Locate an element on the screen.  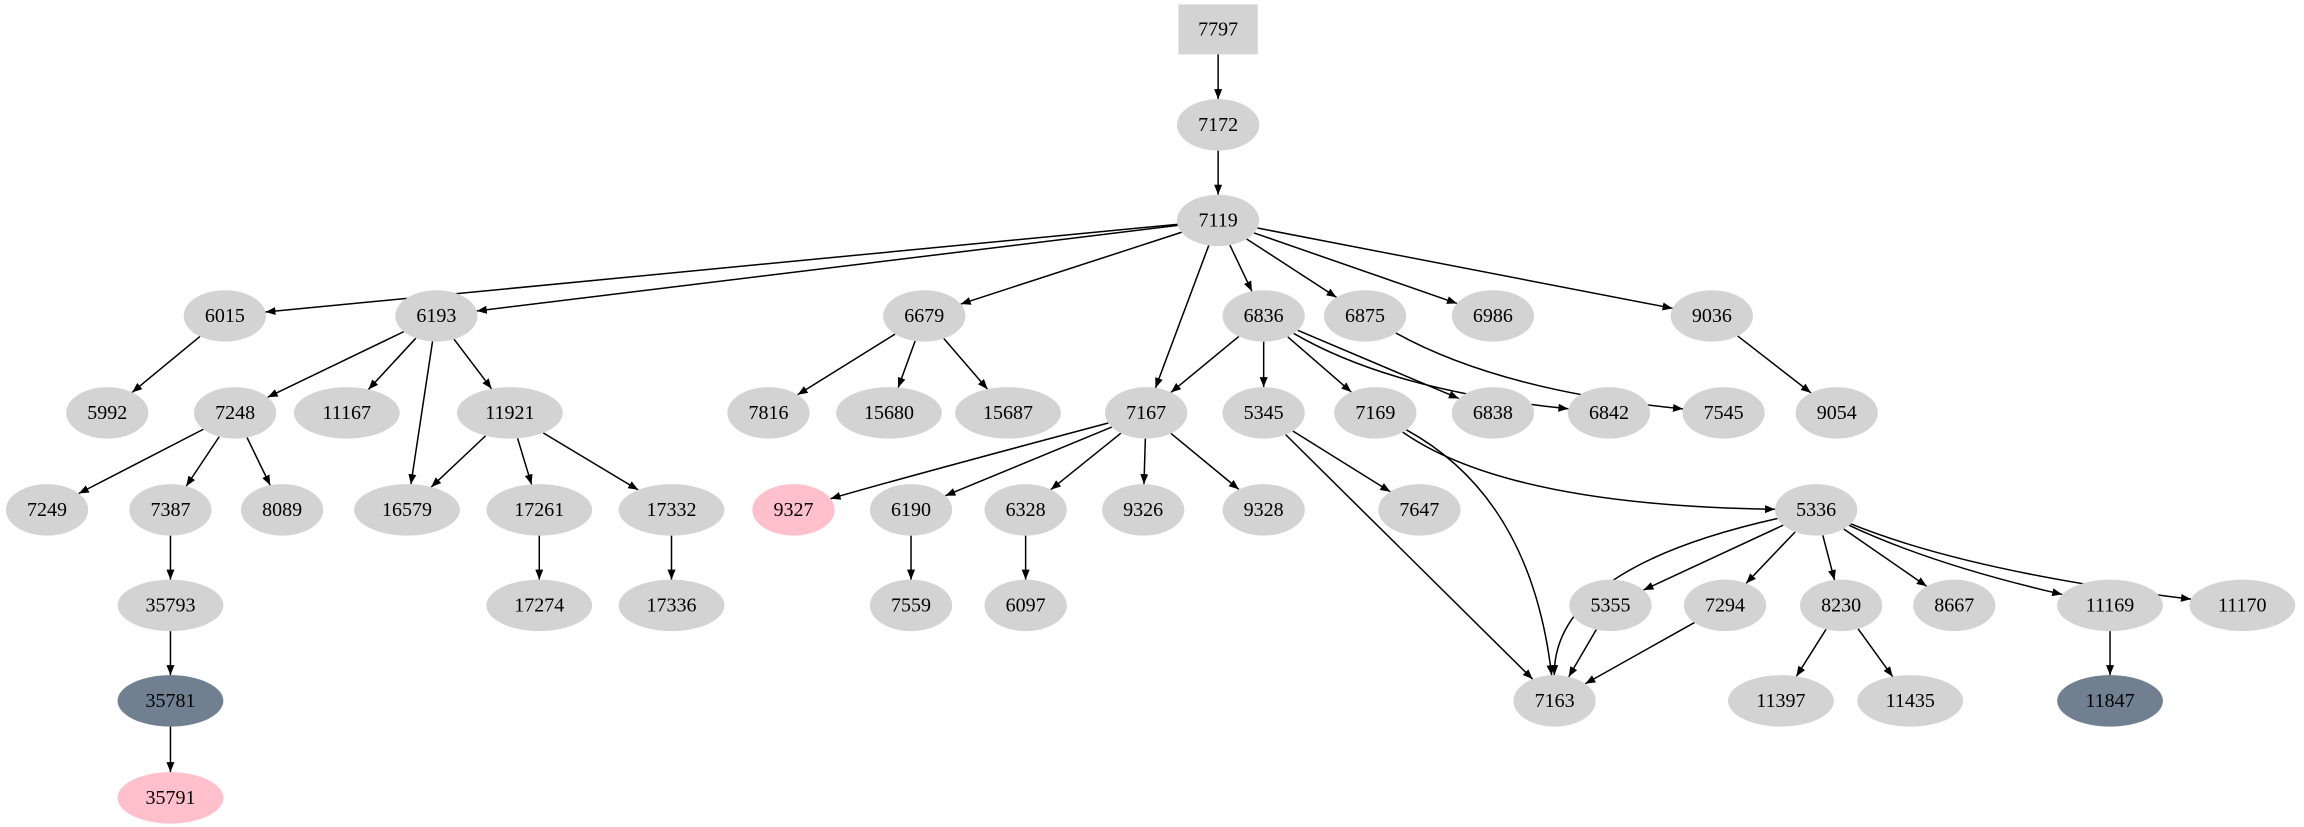
node-7167: 7167 is located at coordinates (1146, 413).